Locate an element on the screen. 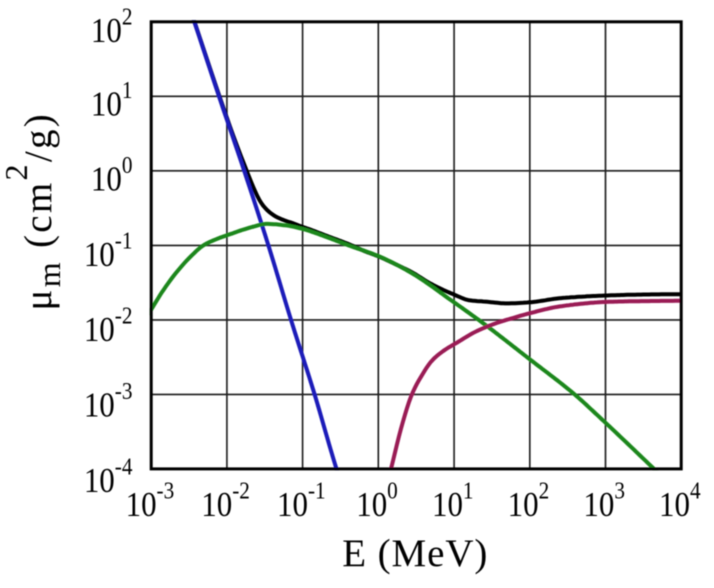 Image resolution: width=714 pixels, height=588 pixels. svg-text: E (MeV) is located at coordinates (415, 553).